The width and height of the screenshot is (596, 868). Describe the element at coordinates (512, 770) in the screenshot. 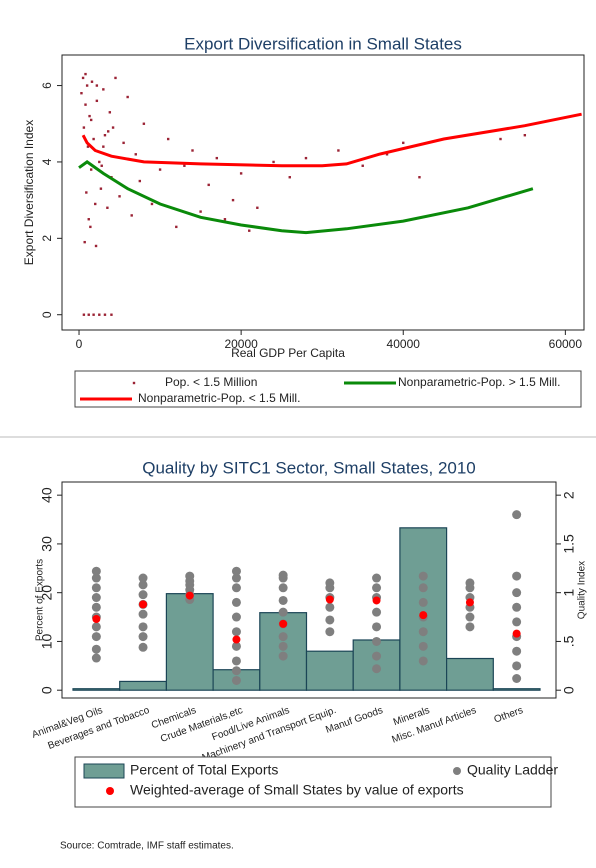

I see `legend-label: Quality Ladder` at that location.